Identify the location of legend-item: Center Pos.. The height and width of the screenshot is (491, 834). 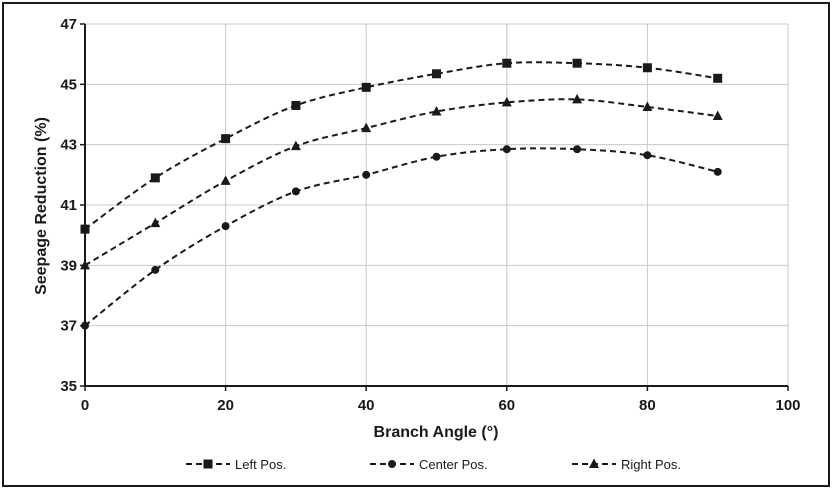
(429, 464).